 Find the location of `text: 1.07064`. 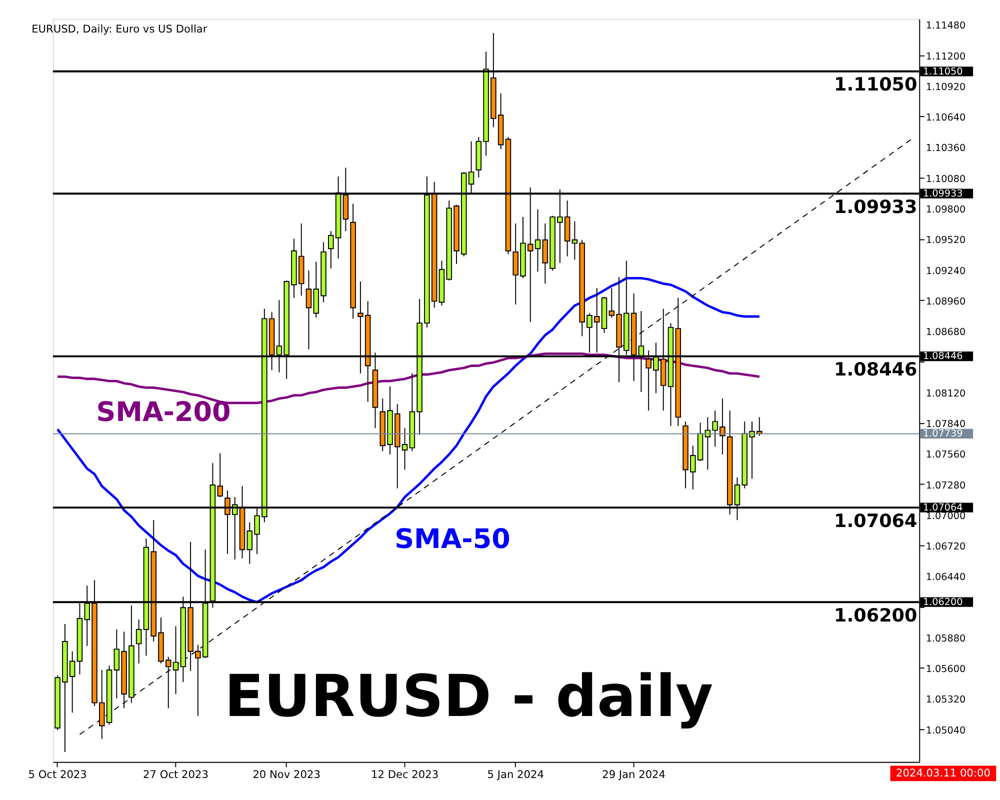

text: 1.07064 is located at coordinates (943, 508).